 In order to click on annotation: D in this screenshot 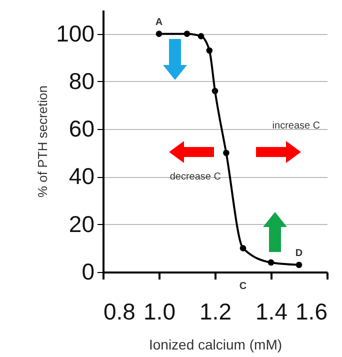, I will do `click(299, 253)`.